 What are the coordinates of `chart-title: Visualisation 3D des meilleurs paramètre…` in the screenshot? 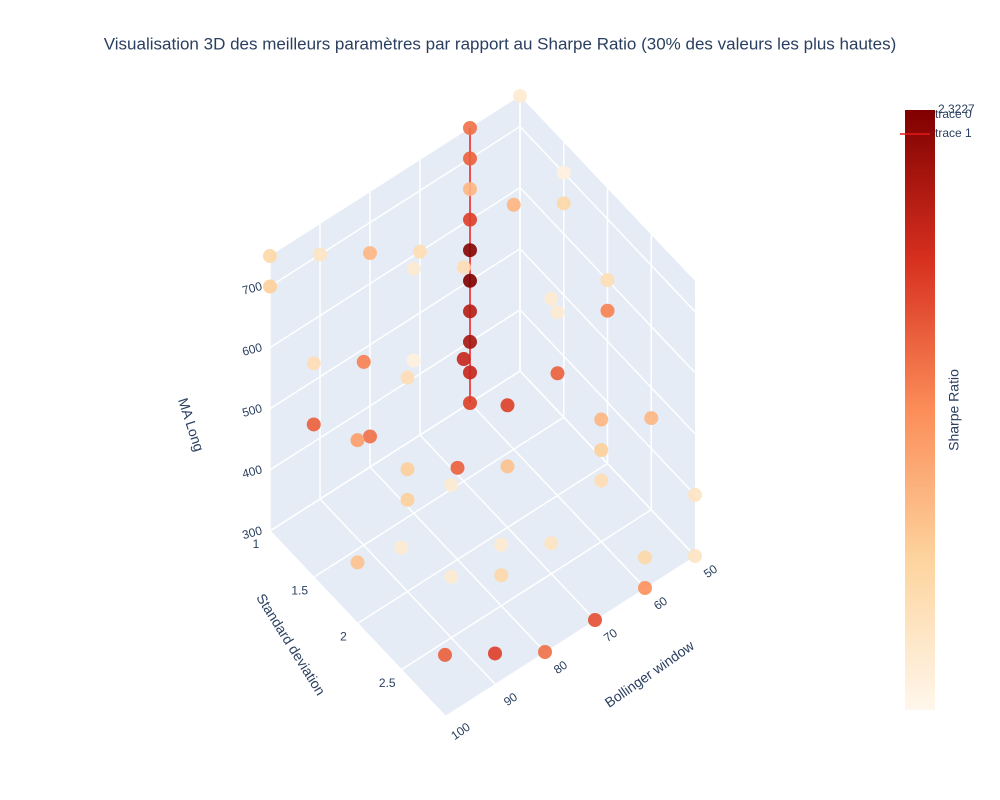 It's located at (500, 43).